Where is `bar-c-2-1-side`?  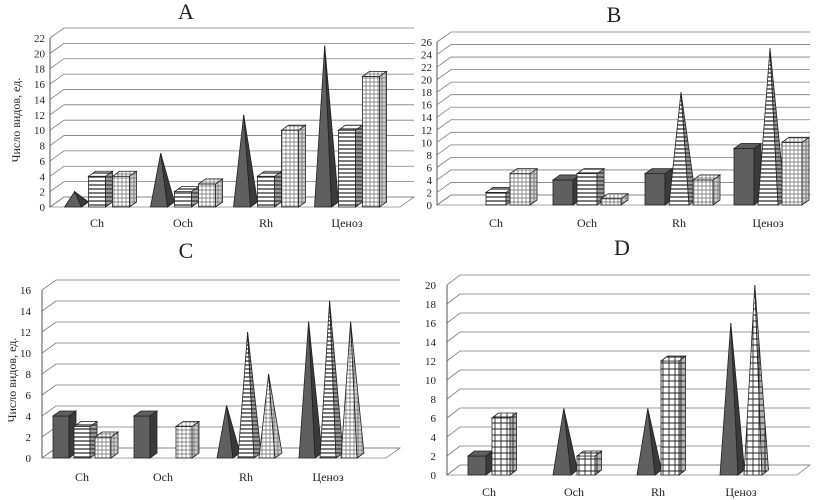
bar-c-2-1-side is located at coordinates (254, 395).